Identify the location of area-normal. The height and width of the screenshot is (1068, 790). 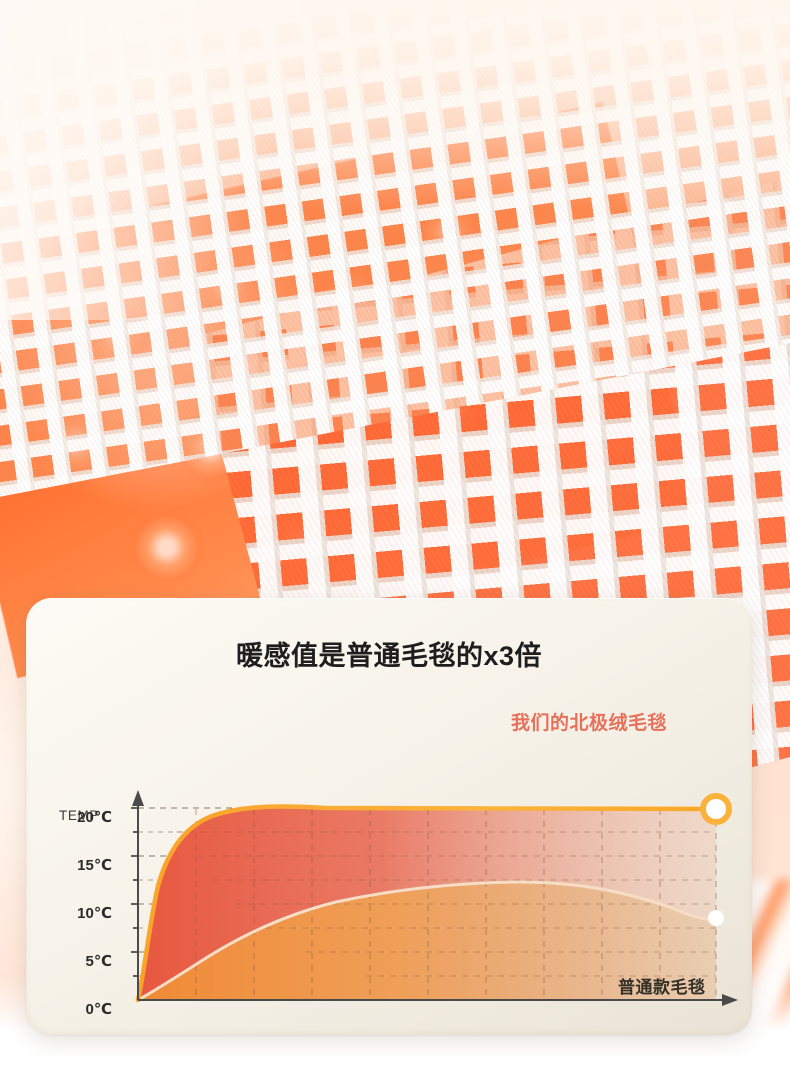
(427, 941).